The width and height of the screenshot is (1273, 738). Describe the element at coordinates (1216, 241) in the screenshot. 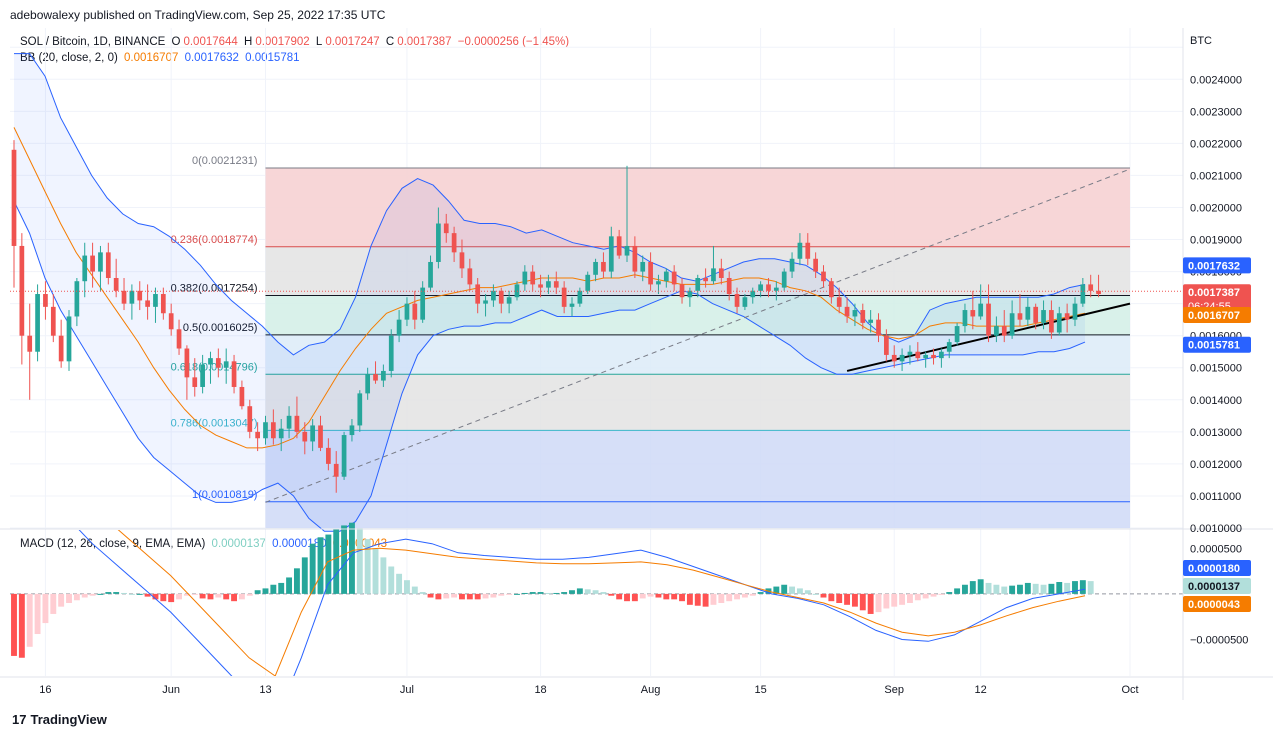

I see `y-tick-label: 0.0019000` at that location.